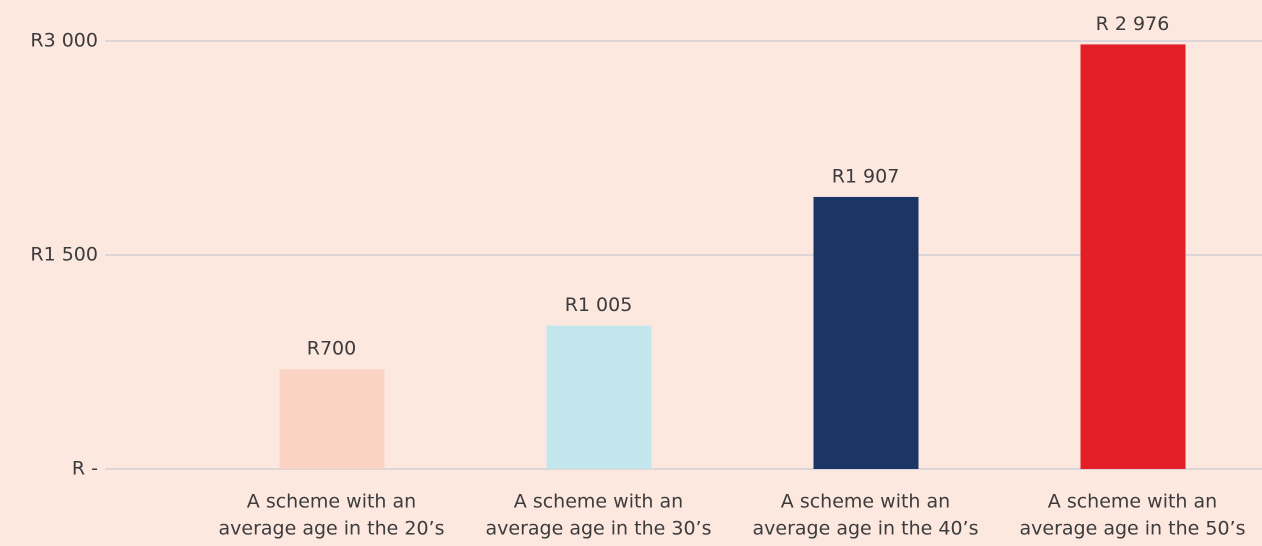 Image resolution: width=1262 pixels, height=546 pixels. What do you see at coordinates (1133, 529) in the screenshot?
I see `x-tick-label: average age in the 50’s` at bounding box center [1133, 529].